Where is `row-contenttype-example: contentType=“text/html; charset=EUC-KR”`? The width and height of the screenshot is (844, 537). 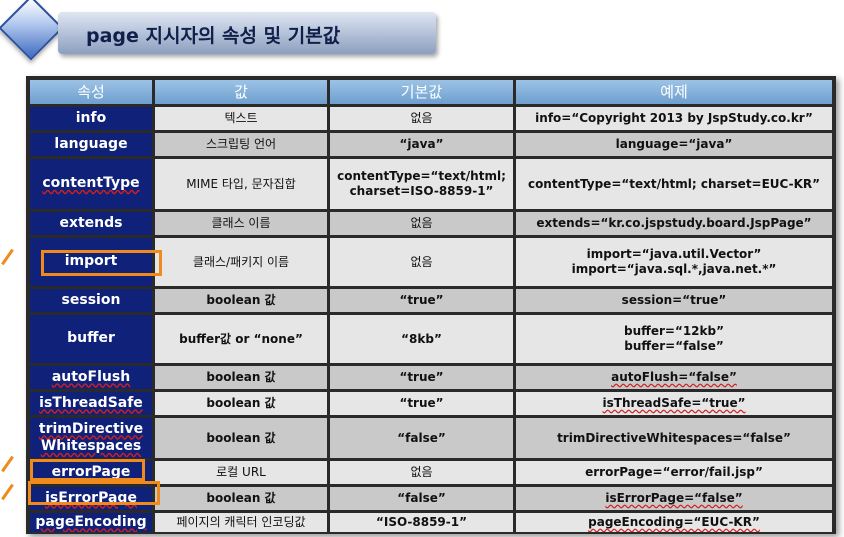
row-contenttype-example: contentType=“text/html; charset=EUC-KR” is located at coordinates (674, 184).